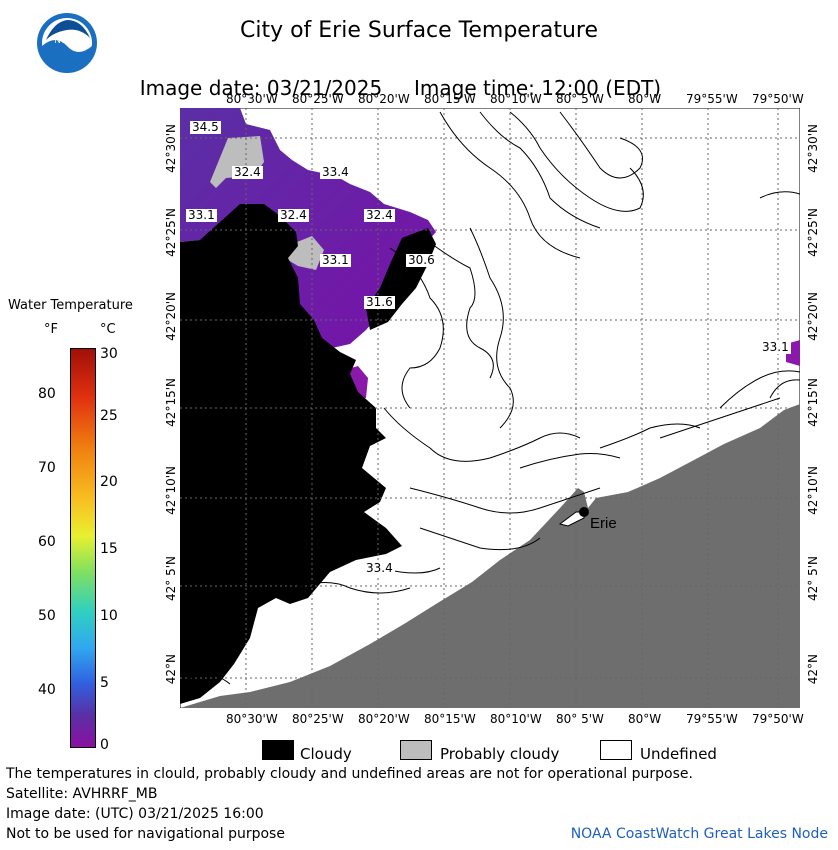  Describe the element at coordinates (109, 549) in the screenshot. I see `celsius-tick: 15` at that location.